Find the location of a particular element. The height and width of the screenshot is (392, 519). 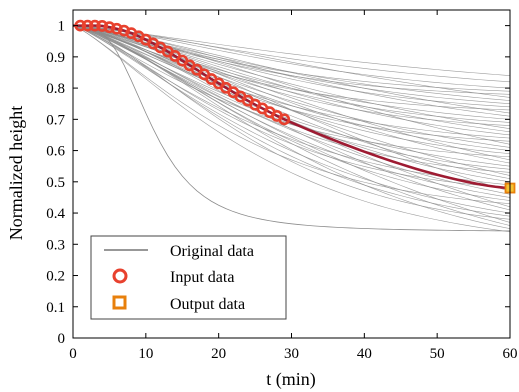

legend-input-swatch is located at coordinates (120, 276).